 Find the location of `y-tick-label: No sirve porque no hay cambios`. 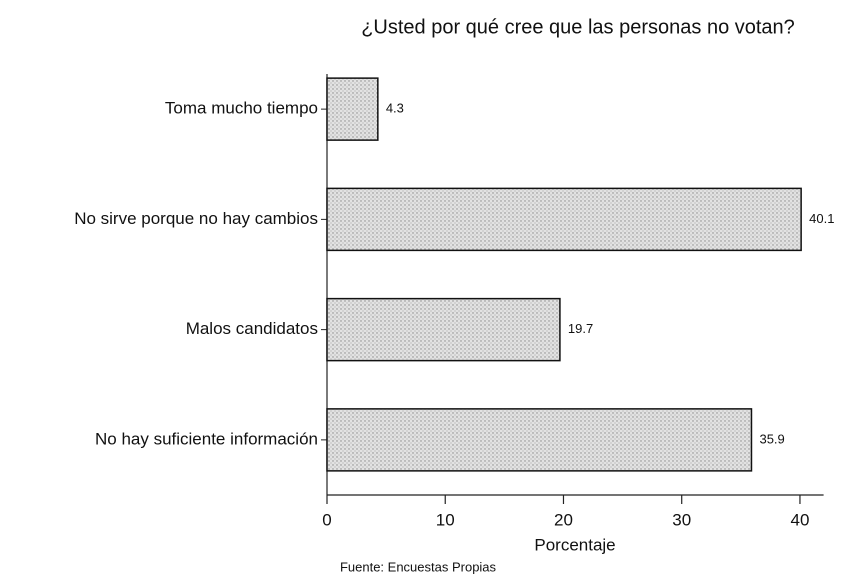

y-tick-label: No sirve porque no hay cambios is located at coordinates (196, 218).